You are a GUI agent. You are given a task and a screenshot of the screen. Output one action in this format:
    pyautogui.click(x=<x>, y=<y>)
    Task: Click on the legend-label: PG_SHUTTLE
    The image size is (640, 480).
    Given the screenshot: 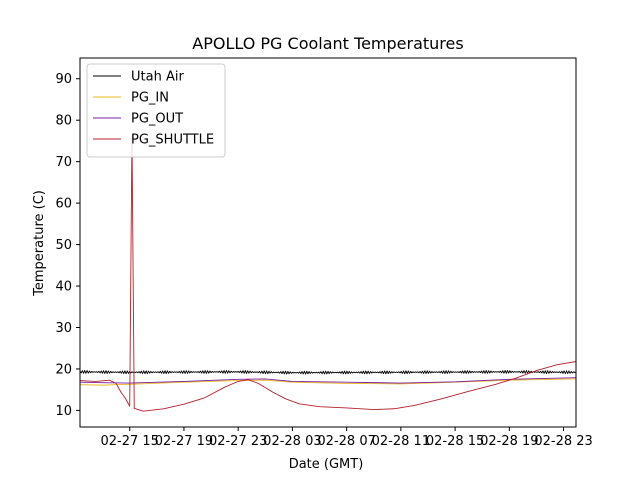 What is the action you would take?
    pyautogui.click(x=172, y=140)
    